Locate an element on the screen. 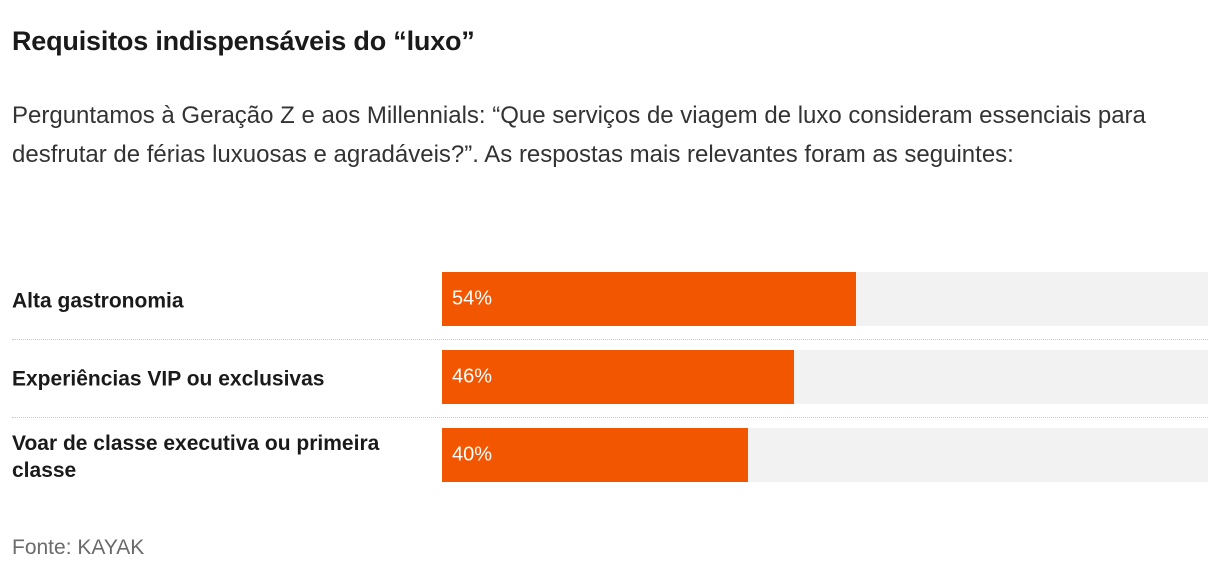 The height and width of the screenshot is (576, 1220). bar-value-label: 40% is located at coordinates (472, 454).